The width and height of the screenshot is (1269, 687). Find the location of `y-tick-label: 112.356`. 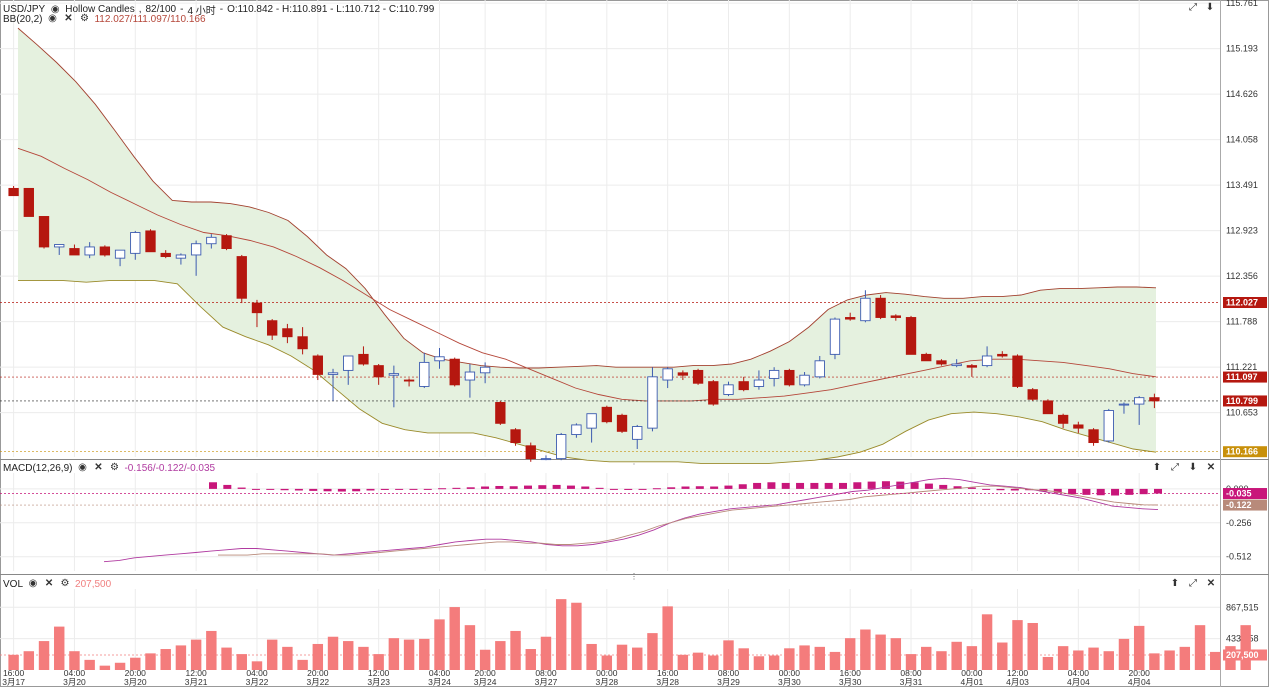

y-tick-label: 112.356 is located at coordinates (1242, 276).